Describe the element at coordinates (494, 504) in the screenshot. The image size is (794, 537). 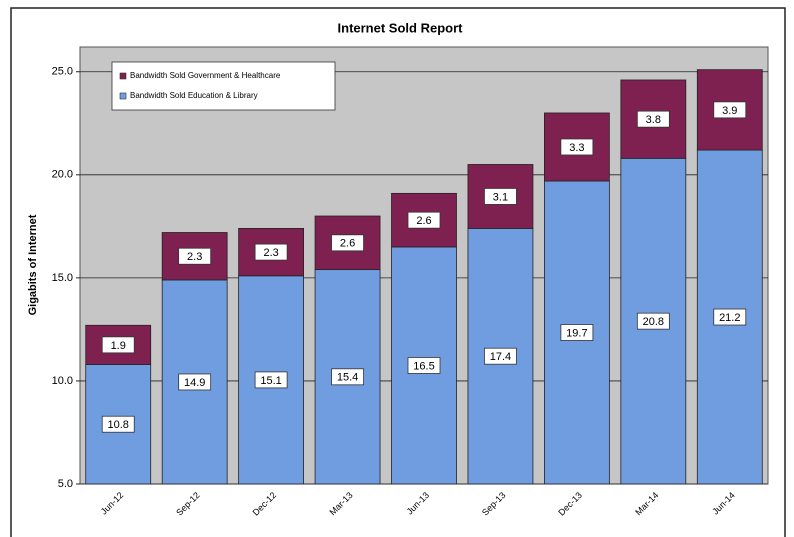
I see `x-tick-label: Sep-13` at that location.